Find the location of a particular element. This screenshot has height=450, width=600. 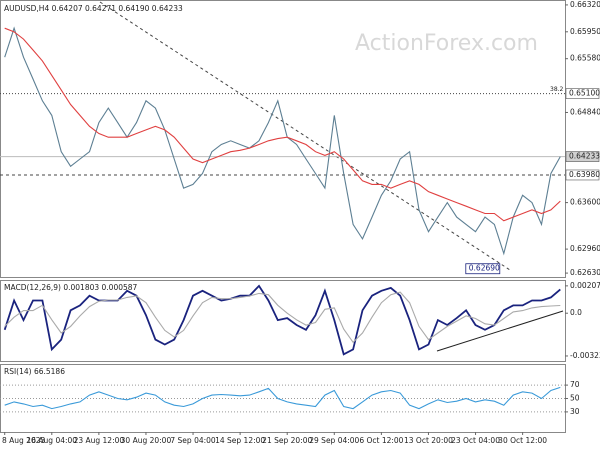

y-tick-label: 0.002072 is located at coordinates (585, 285).